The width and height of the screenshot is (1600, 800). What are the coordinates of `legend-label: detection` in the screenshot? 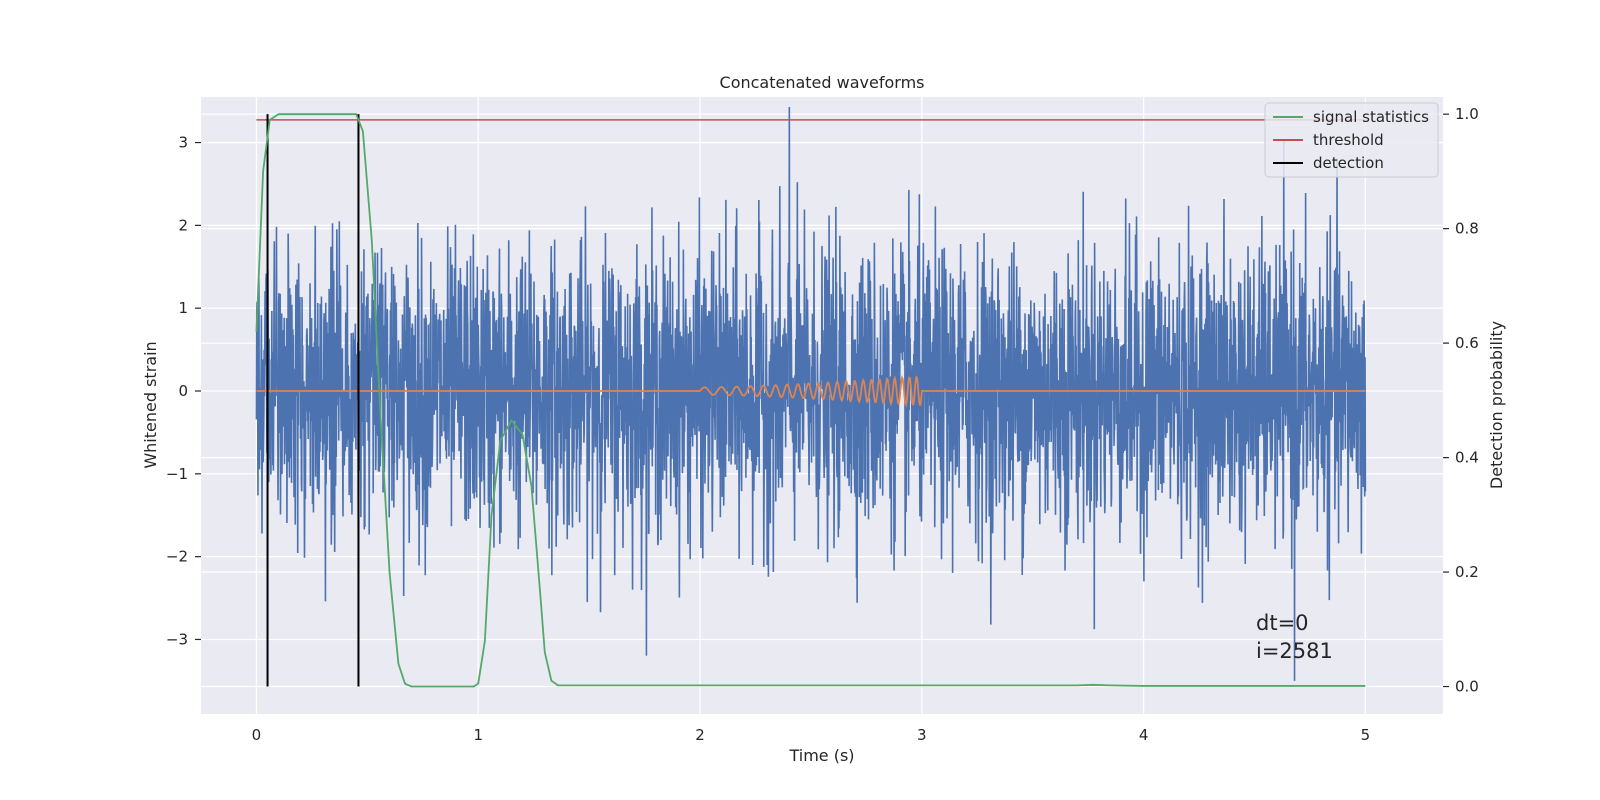 It's located at (1348, 163).